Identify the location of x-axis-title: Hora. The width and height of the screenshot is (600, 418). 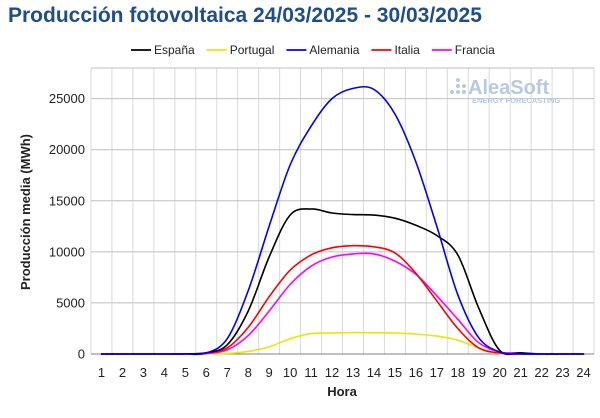
(342, 391).